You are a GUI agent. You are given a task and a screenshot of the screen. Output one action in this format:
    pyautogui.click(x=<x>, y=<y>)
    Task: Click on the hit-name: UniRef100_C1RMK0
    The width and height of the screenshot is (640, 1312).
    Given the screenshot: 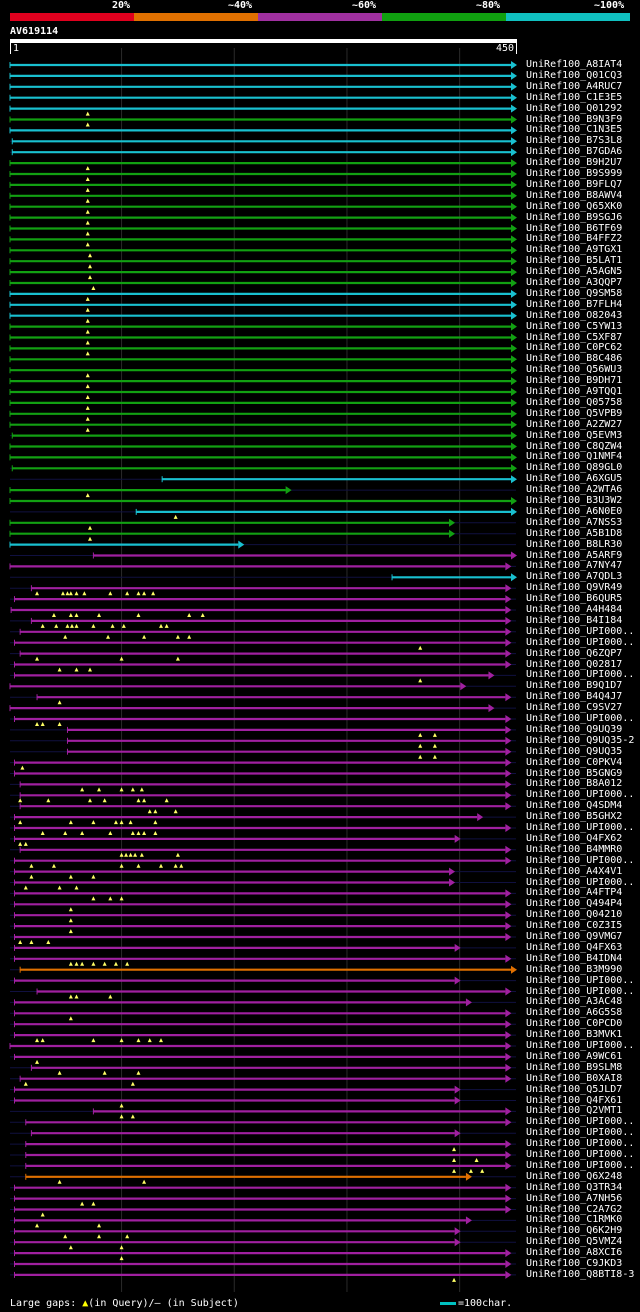 What is the action you would take?
    pyautogui.click(x=574, y=1220)
    